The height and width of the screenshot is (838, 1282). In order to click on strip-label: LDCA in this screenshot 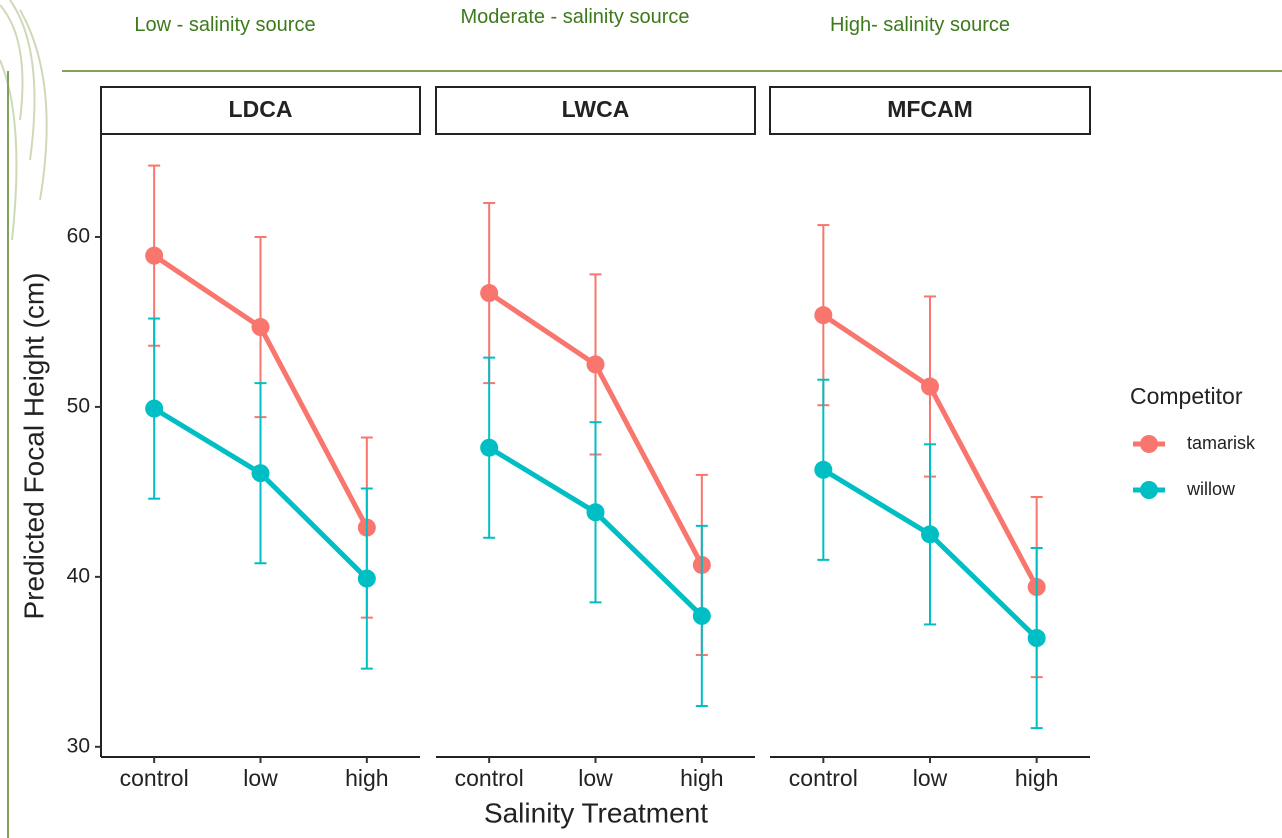, I will do `click(261, 109)`.